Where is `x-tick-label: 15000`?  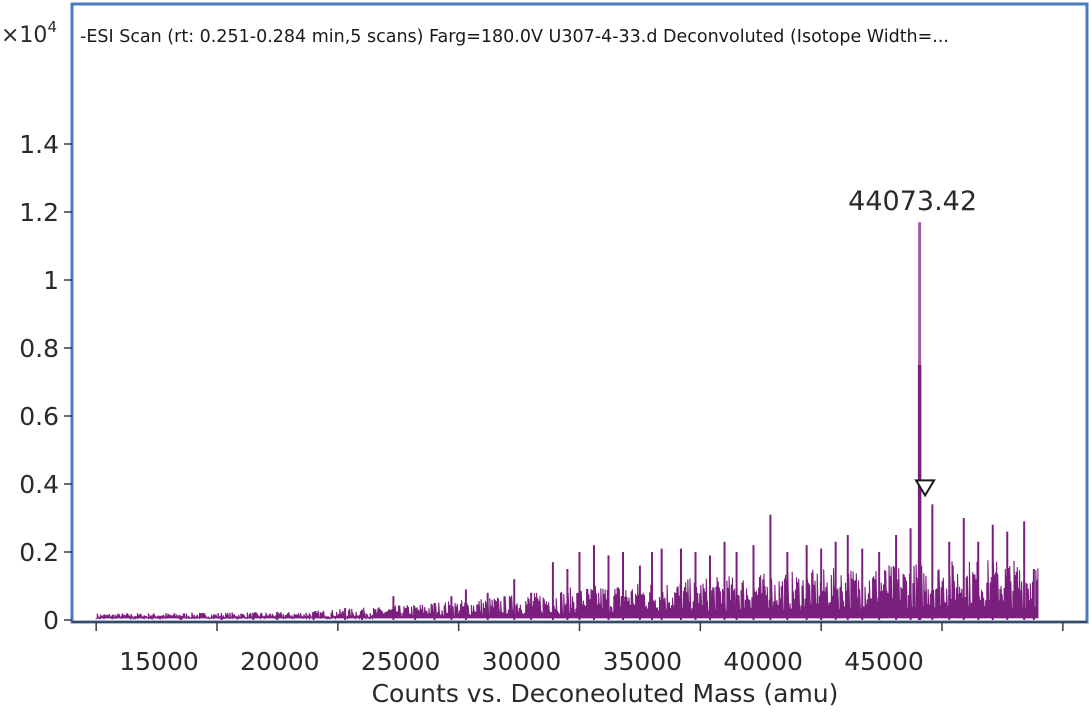 x-tick-label: 15000 is located at coordinates (159, 661).